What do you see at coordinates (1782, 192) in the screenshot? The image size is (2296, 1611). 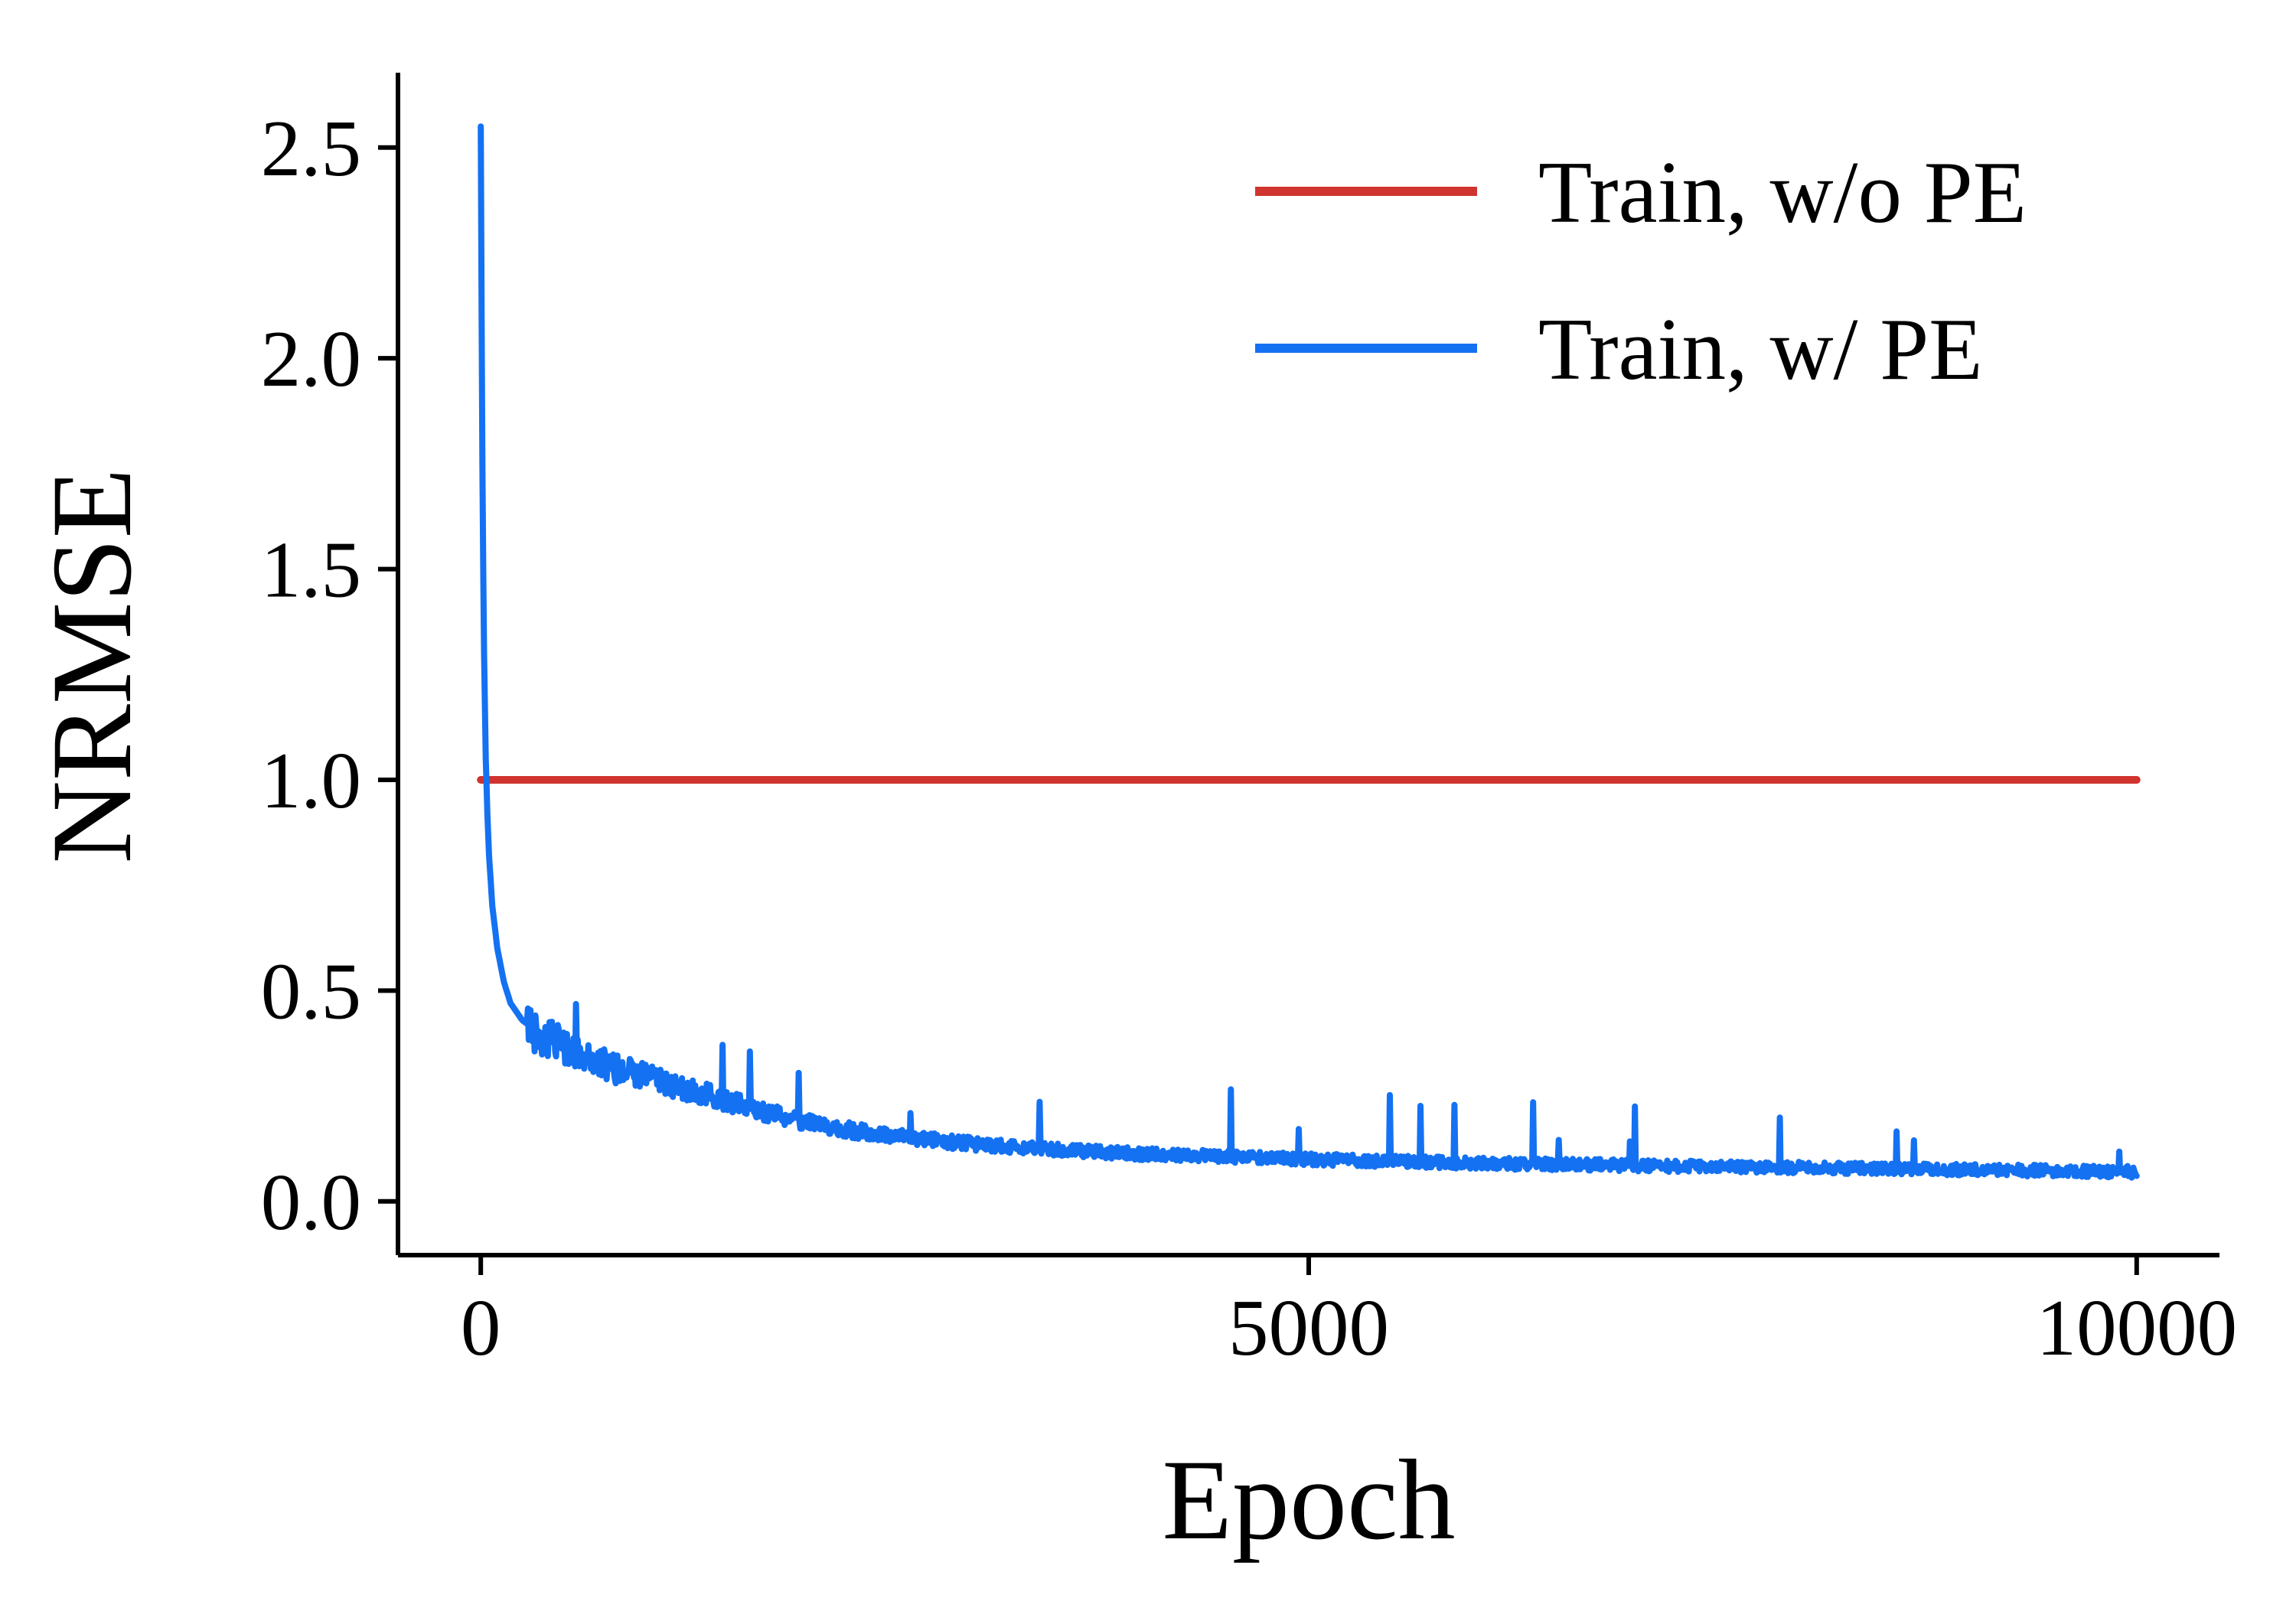 I see `legend-label-train-wo-pe: Train, w/o PE` at bounding box center [1782, 192].